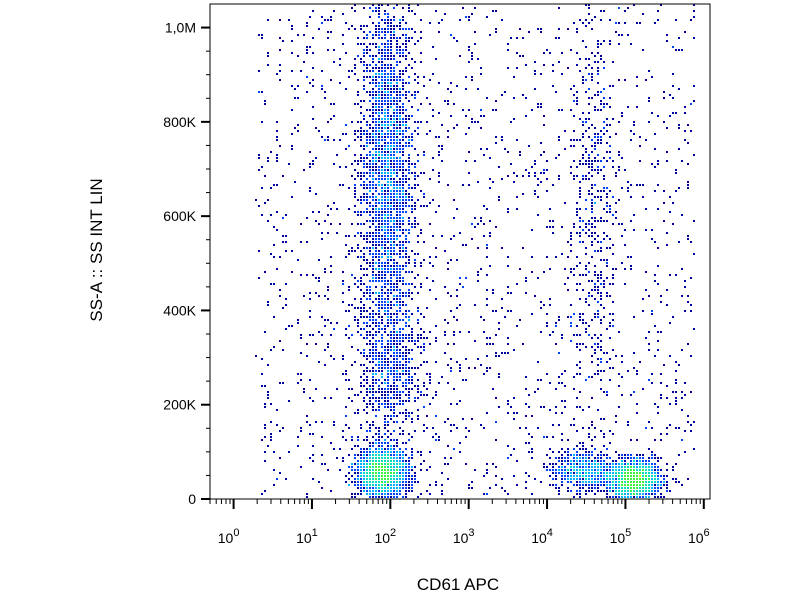  I want to click on x-tick-label: 105, so click(621, 536).